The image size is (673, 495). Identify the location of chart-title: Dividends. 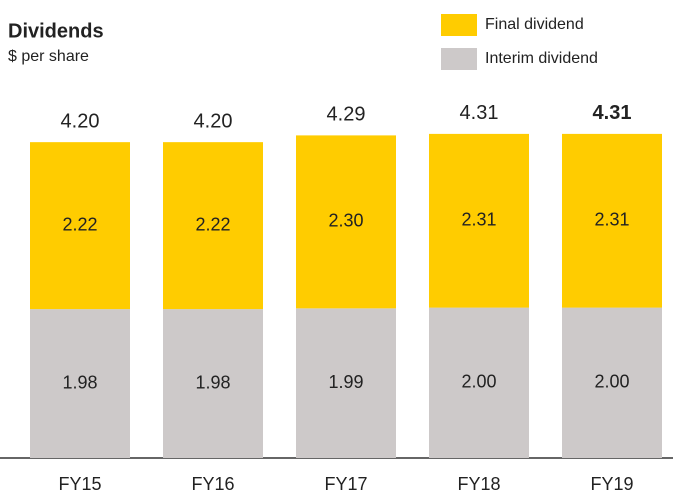
(56, 31).